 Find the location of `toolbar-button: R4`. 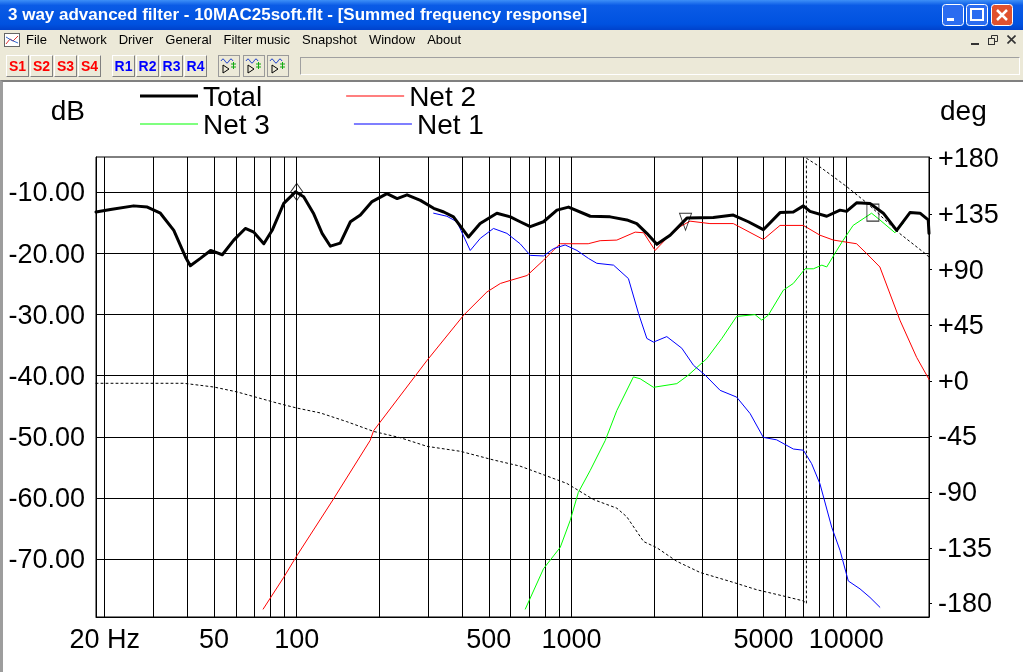

toolbar-button: R4 is located at coordinates (195, 66).